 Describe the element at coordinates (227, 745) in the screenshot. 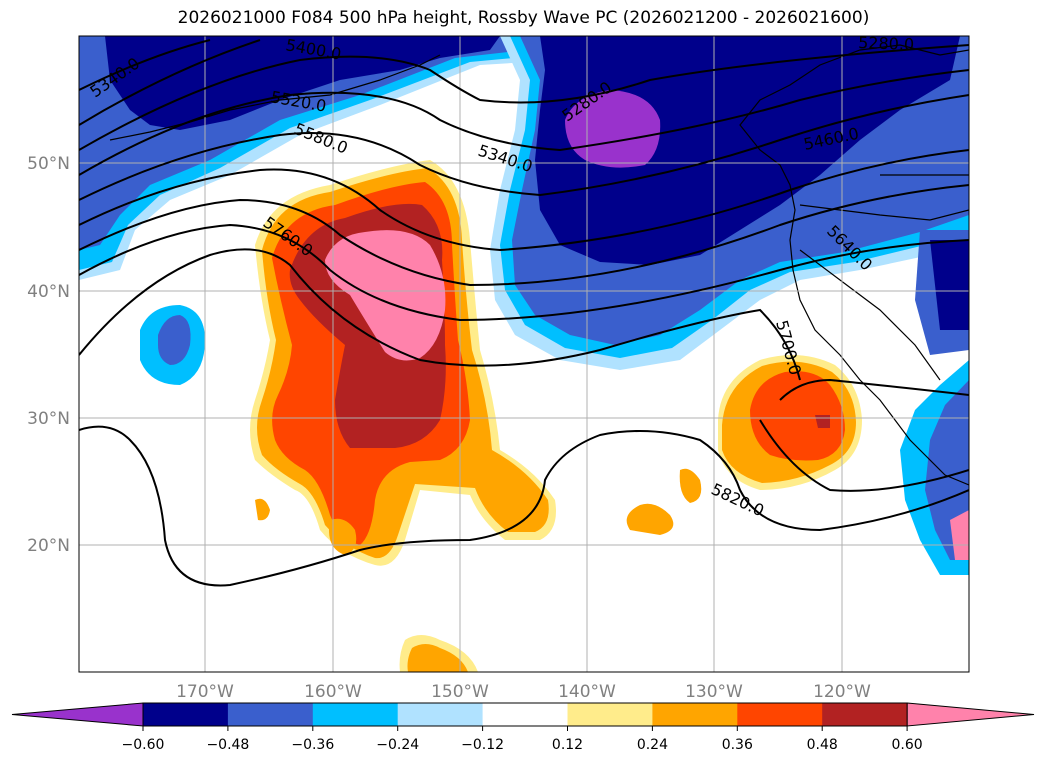

I see `colorbar-tick-label: −0.48` at that location.